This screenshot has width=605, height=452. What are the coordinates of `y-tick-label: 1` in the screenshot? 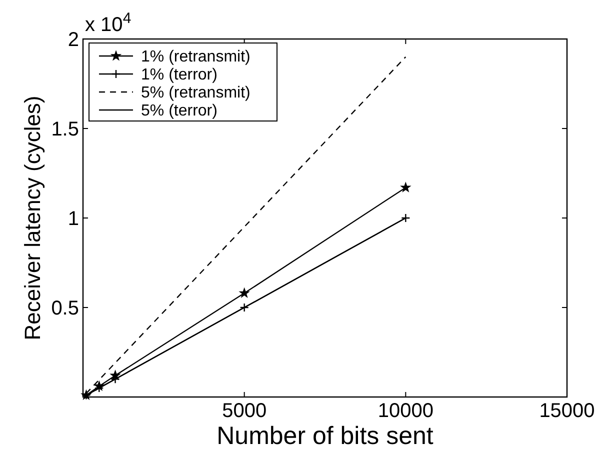 It's located at (73, 219).